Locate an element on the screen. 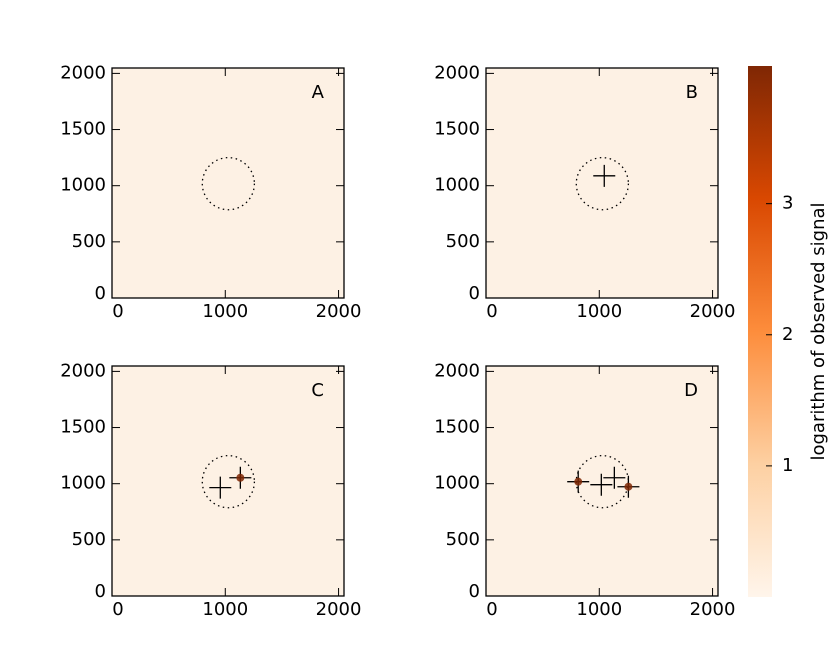 This screenshot has width=830, height=664. panel-label: C is located at coordinates (317, 390).